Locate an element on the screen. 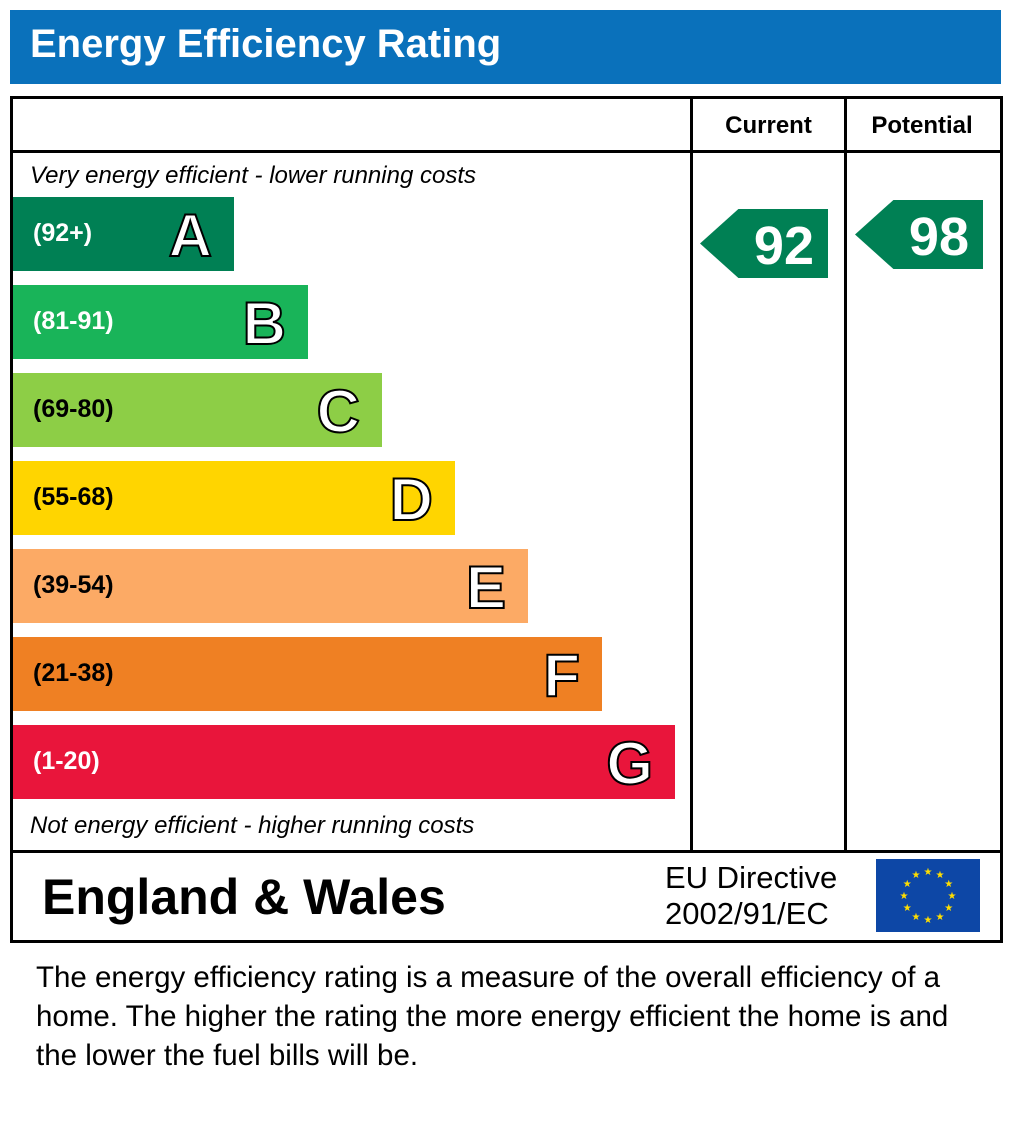 The image size is (1013, 1125). footer-divider is located at coordinates (505, 851).